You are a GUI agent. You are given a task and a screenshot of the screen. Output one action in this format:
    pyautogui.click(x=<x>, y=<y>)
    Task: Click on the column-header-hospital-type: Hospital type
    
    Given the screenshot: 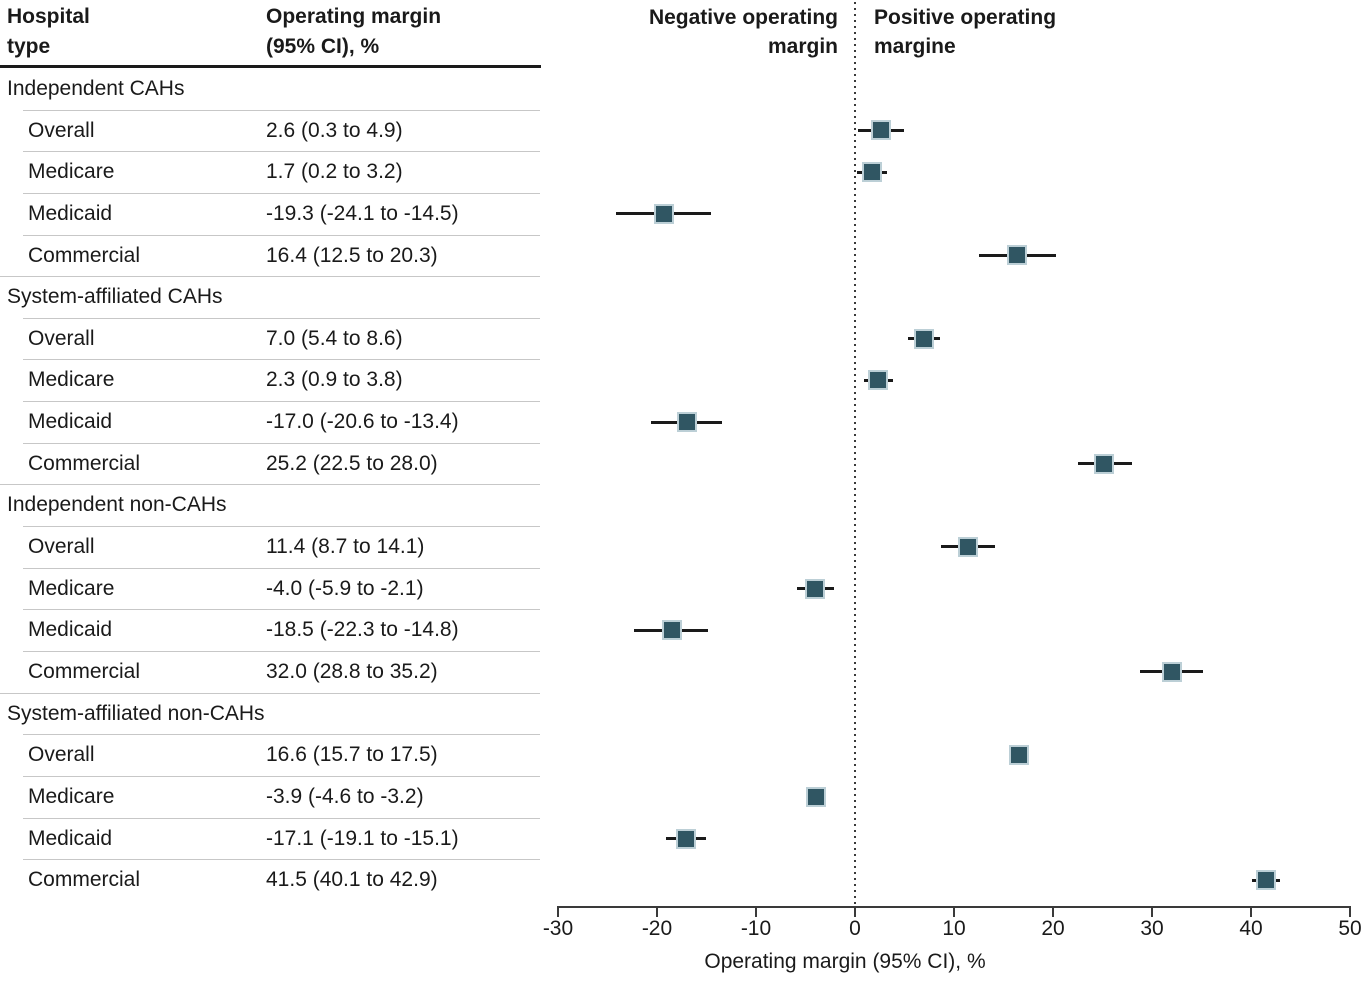 What is the action you would take?
    pyautogui.click(x=48, y=31)
    